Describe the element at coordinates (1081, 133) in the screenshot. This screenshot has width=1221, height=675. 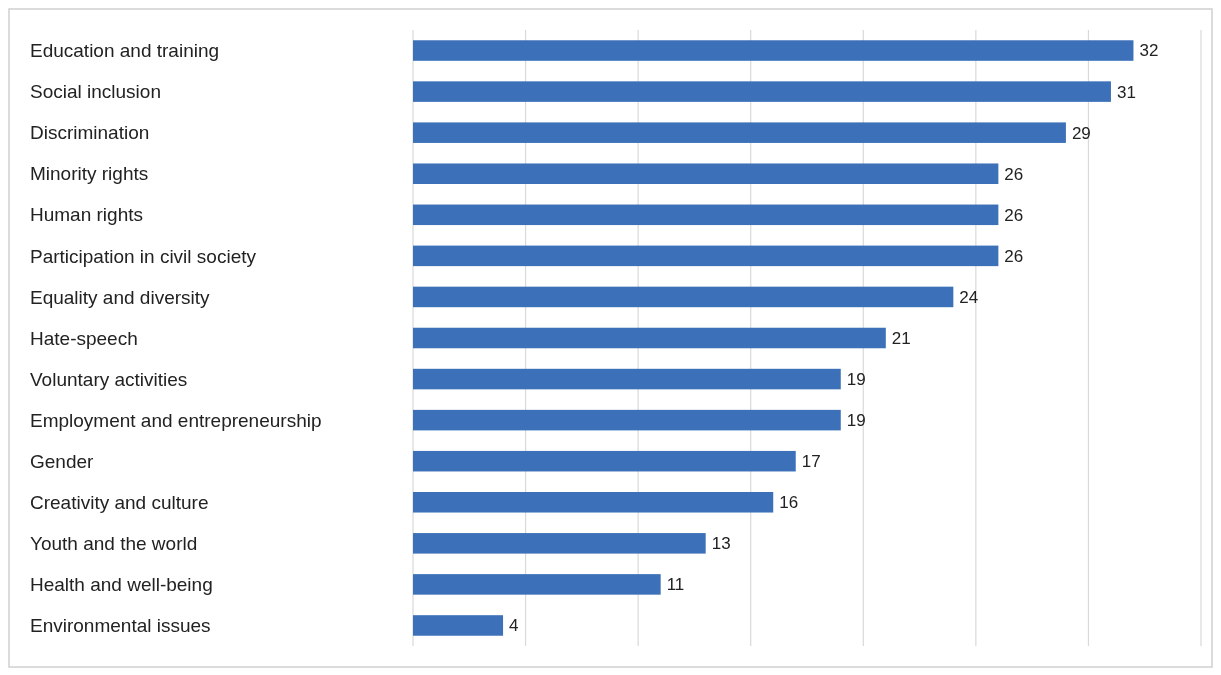
I see `data-label: 29` at that location.